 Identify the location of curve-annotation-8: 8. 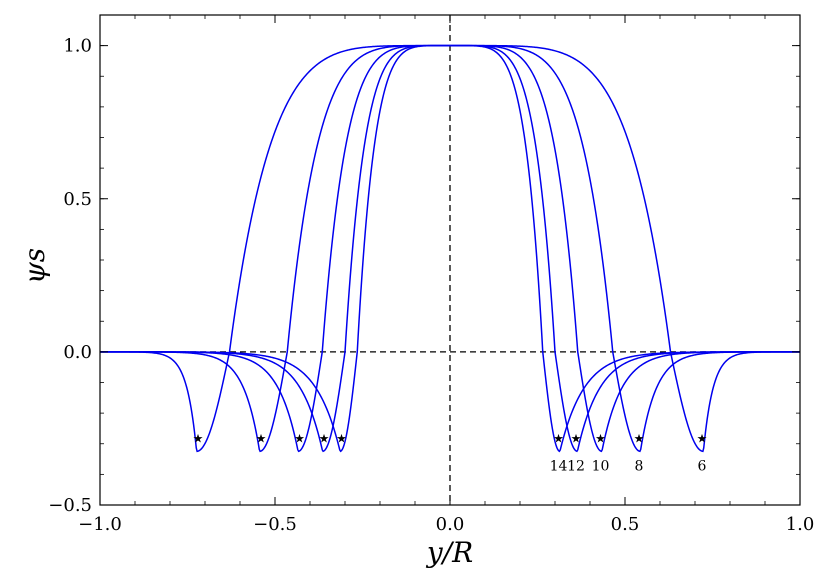
(639, 467).